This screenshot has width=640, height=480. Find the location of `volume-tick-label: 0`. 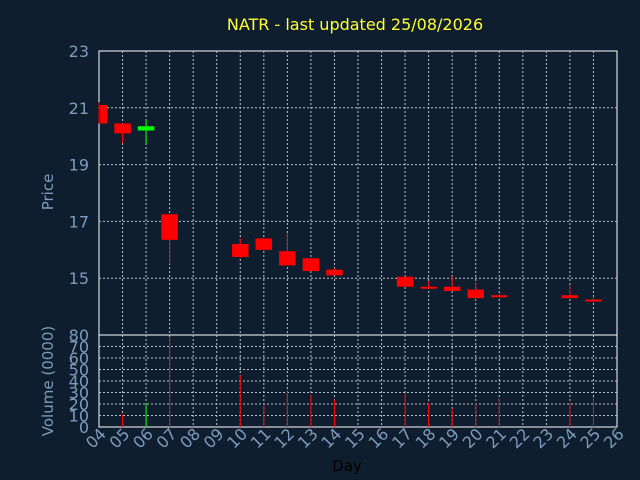

volume-tick-label: 0 is located at coordinates (84, 427).